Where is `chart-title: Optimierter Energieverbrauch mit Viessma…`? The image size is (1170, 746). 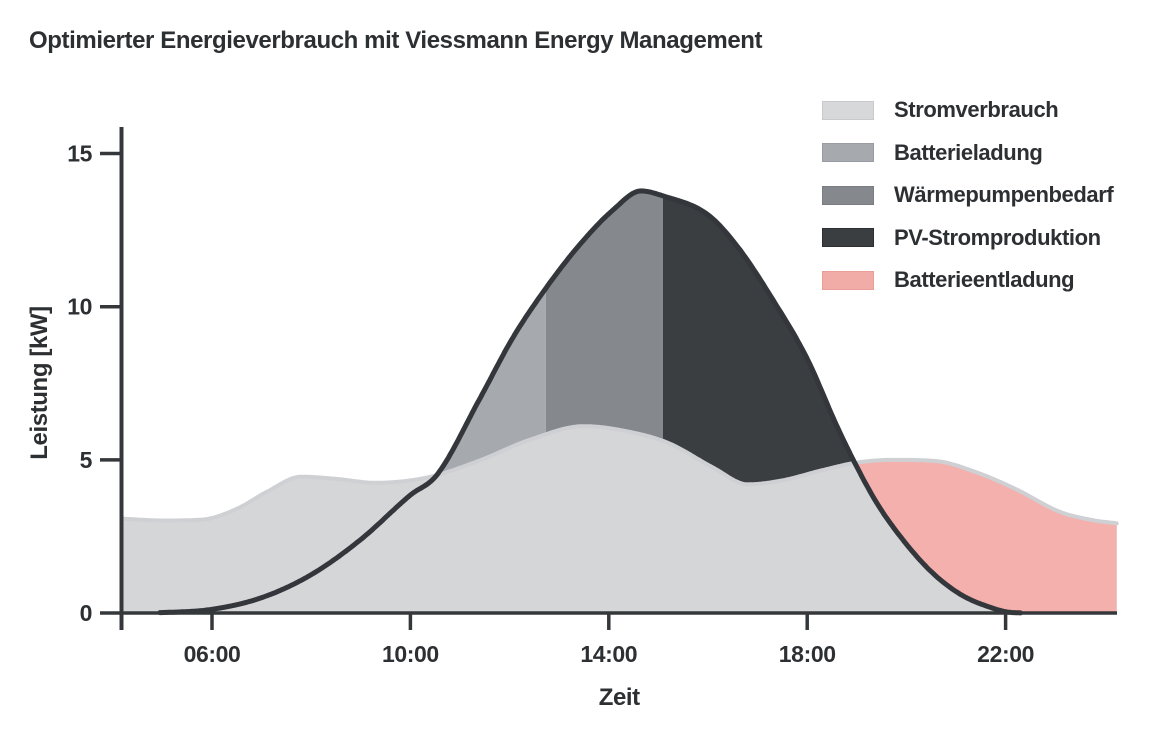
chart-title: Optimierter Energieverbrauch mit Viessma… is located at coordinates (396, 40).